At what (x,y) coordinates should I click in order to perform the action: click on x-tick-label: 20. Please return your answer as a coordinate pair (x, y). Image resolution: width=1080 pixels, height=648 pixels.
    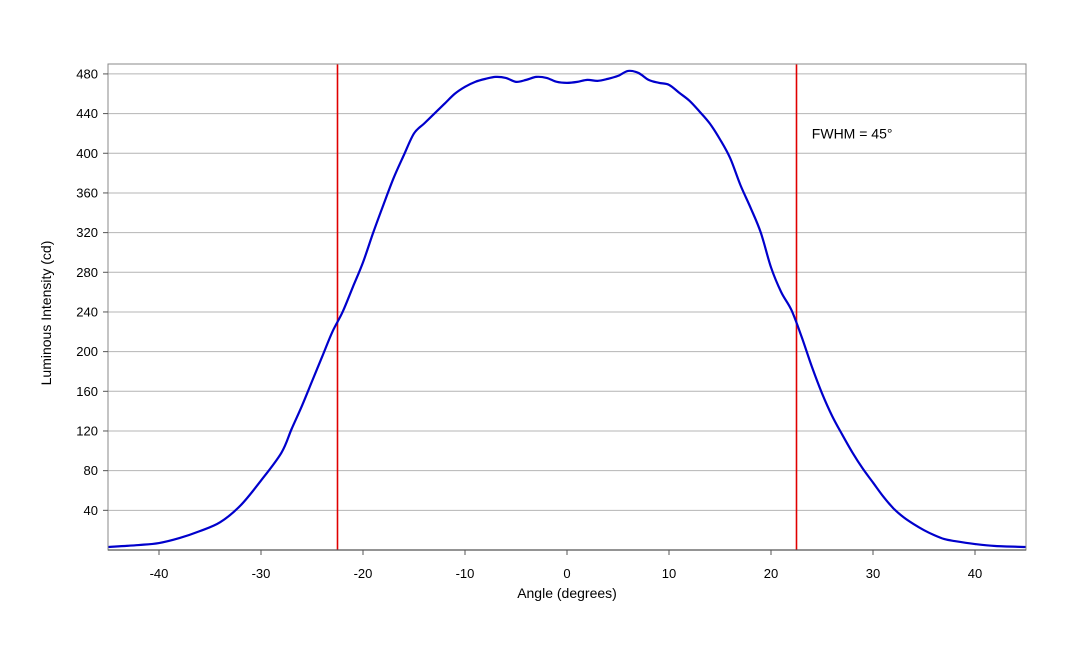
    Looking at the image, I should click on (771, 573).